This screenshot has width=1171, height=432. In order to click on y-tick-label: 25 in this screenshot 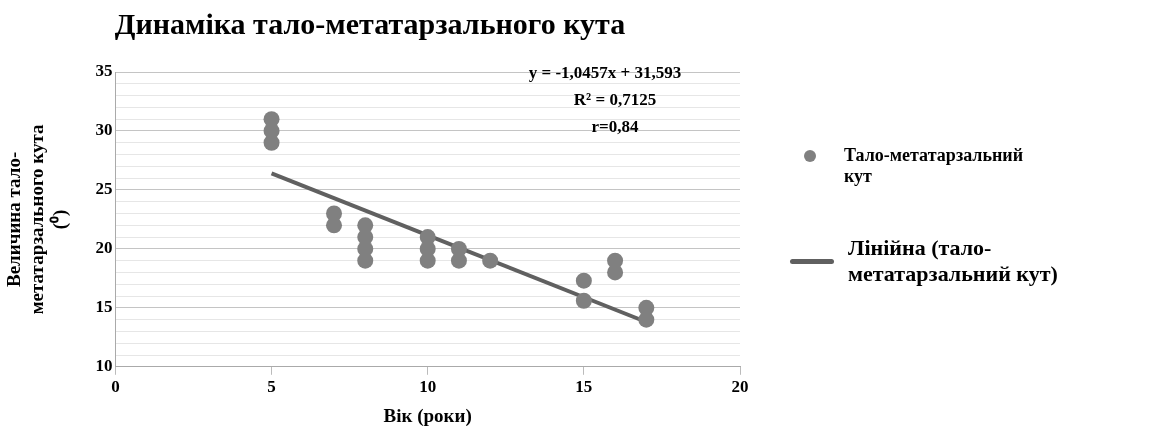, I will do `click(104, 189)`.